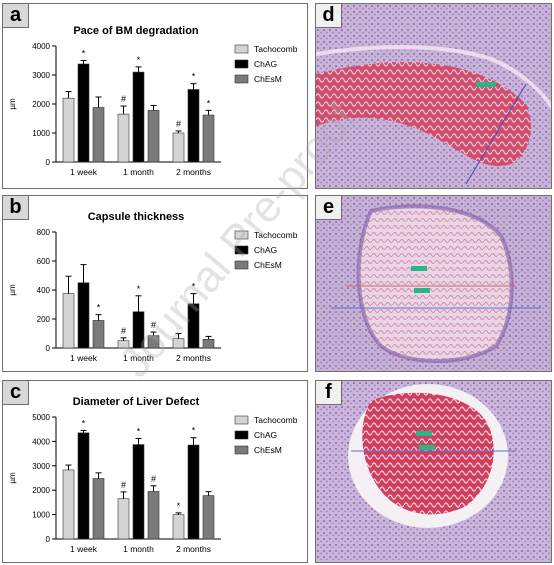  I want to click on y-tick-label: 2000, so click(41, 104).